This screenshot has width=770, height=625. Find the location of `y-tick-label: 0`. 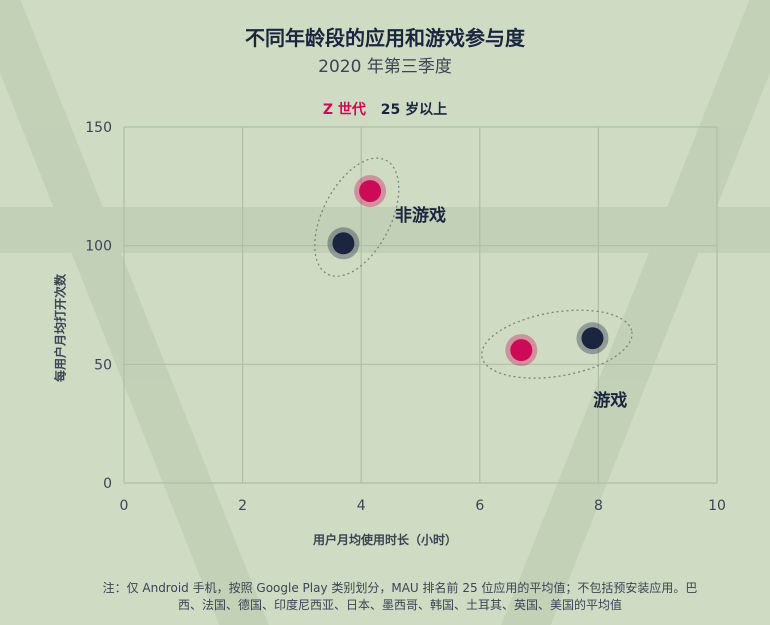

y-tick-label: 0 is located at coordinates (107, 484).